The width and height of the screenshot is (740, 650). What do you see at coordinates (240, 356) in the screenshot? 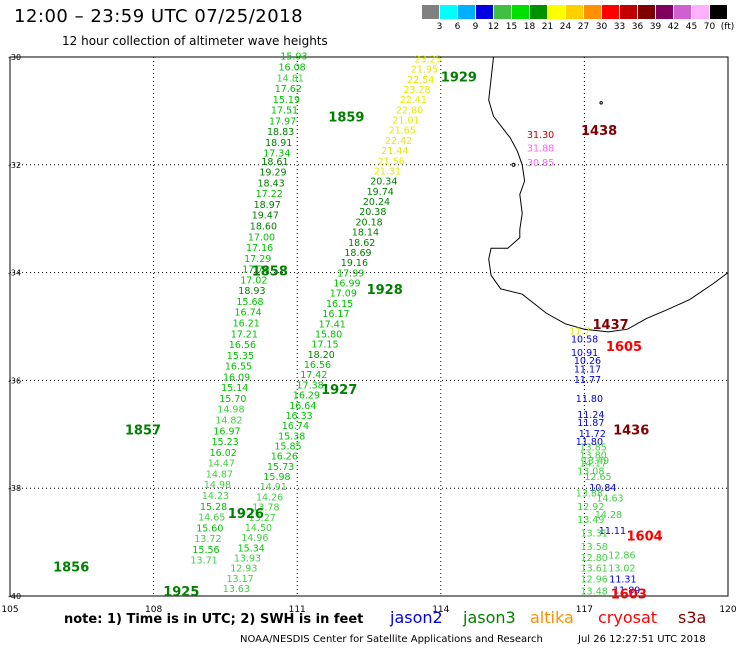
I see `wave-height-value: 15.35` at bounding box center [240, 356].